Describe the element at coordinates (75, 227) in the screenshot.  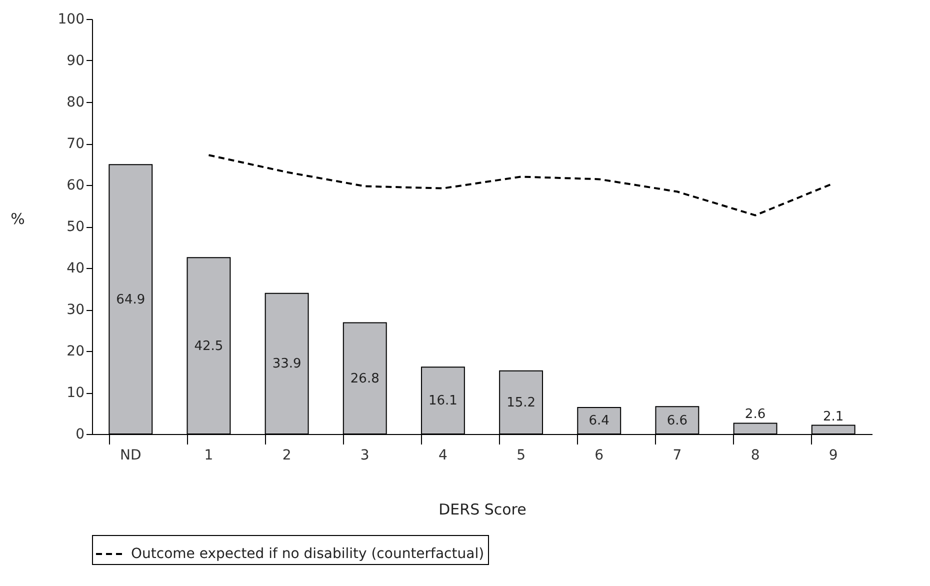
I see `y-tick-label: 50` at that location.